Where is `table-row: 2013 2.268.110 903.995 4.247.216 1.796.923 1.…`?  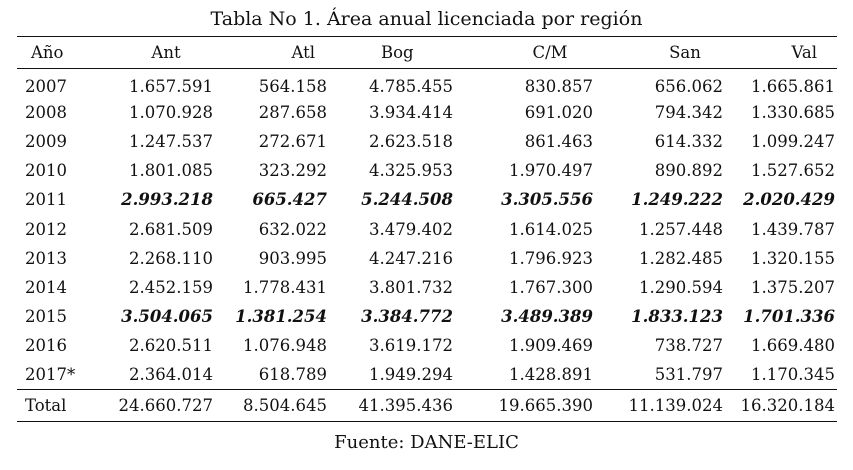
table-row: 2013 2.268.110 903.995 4.247.216 1.796.923 1.… is located at coordinates (427, 258).